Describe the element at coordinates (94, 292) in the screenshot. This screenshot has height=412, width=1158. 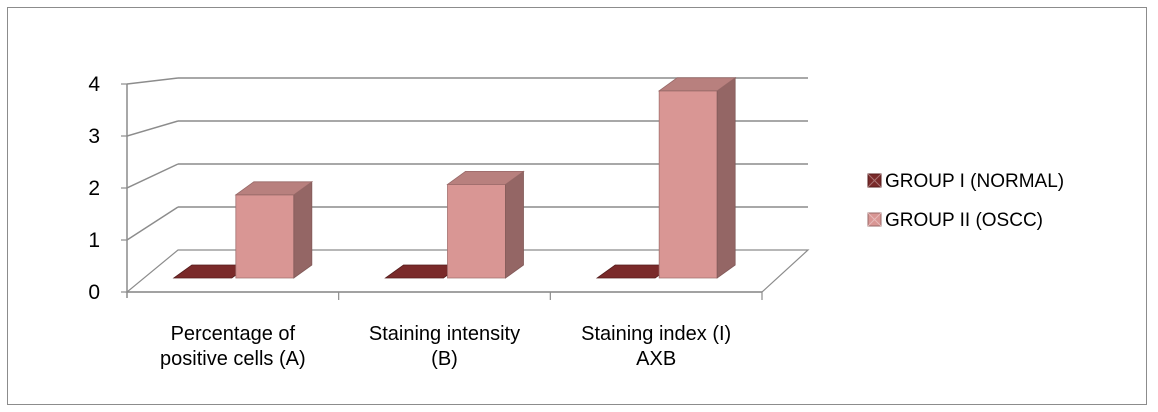
I see `y-tick-label: 0` at that location.